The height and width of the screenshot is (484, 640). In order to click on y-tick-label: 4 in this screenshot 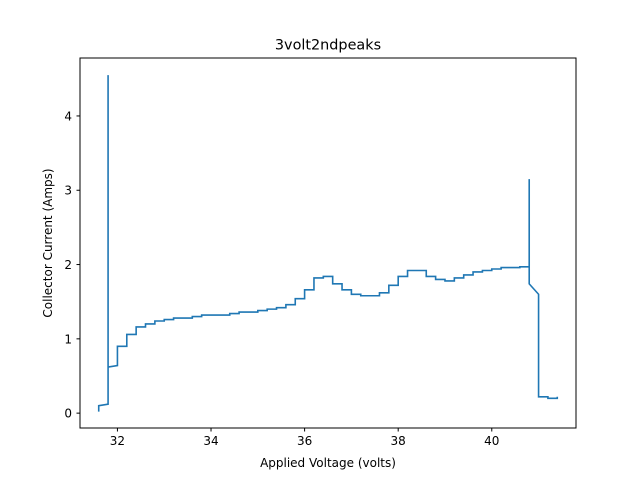, I will do `click(68, 116)`.